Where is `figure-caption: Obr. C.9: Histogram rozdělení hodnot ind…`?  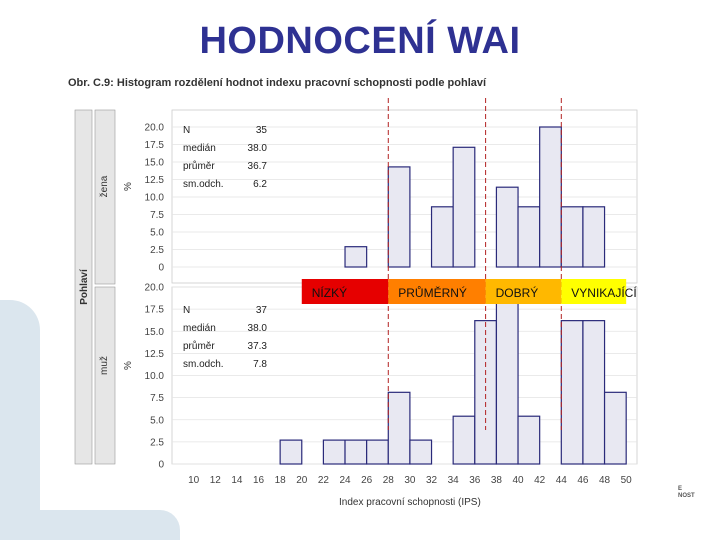 figure-caption: Obr. C.9: Histogram rozdělení hodnot ind… is located at coordinates (277, 83).